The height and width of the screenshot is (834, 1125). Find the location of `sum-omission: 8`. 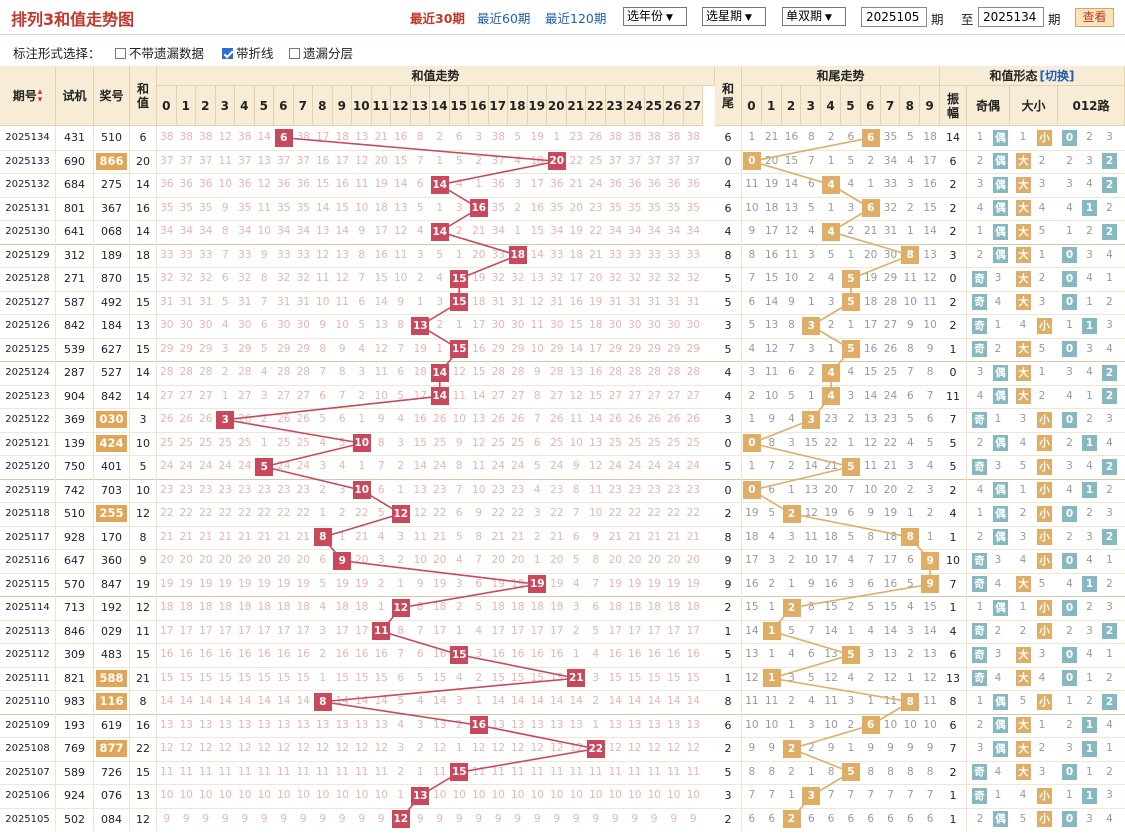

sum-omission: 8 is located at coordinates (264, 278).